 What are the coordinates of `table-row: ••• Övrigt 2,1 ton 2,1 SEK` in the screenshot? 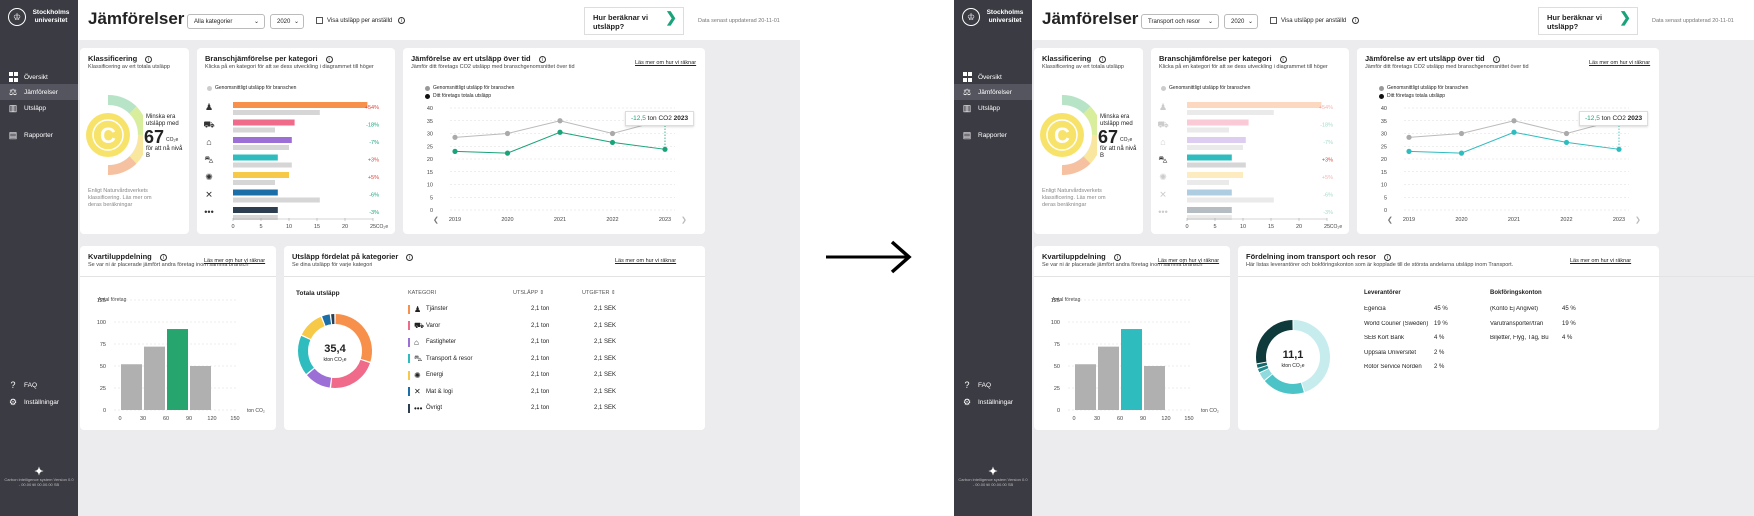 It's located at (518, 408).